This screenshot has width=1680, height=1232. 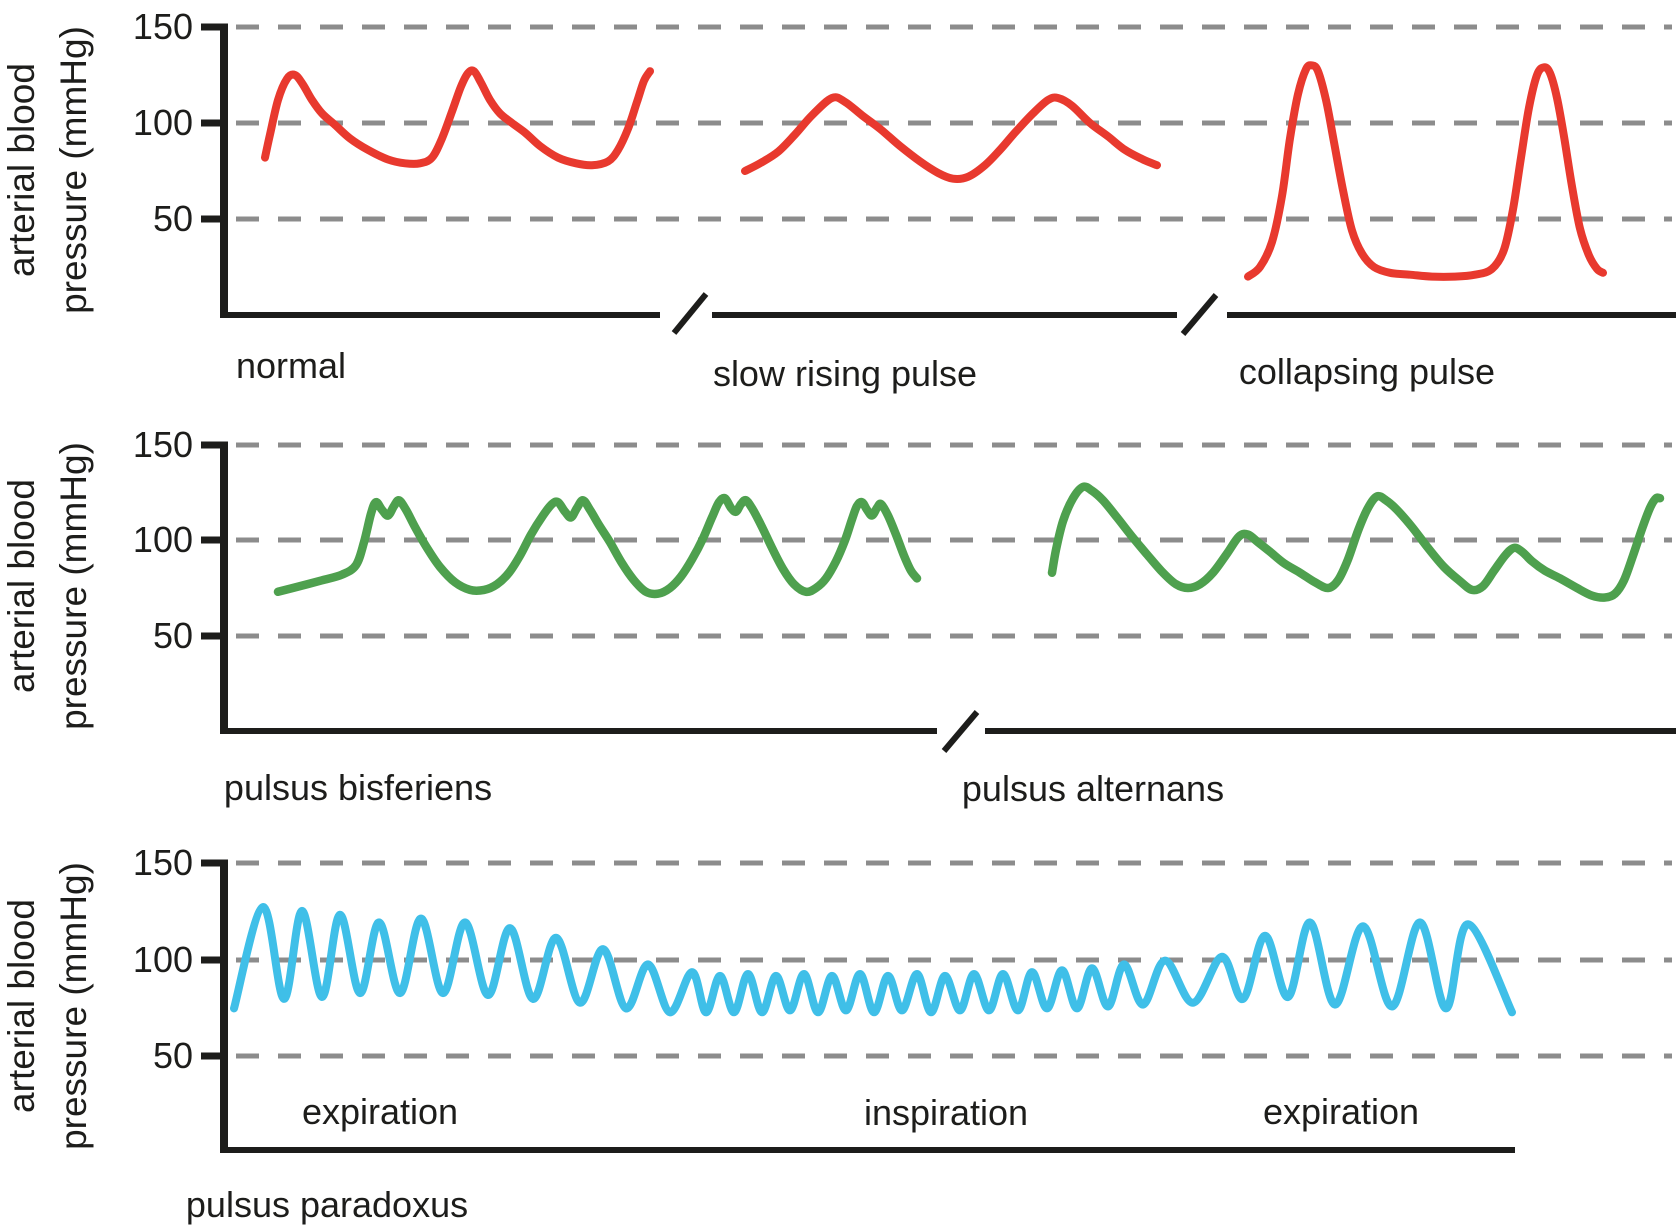 I want to click on label-expiration-1: expiration, so click(x=380, y=1111).